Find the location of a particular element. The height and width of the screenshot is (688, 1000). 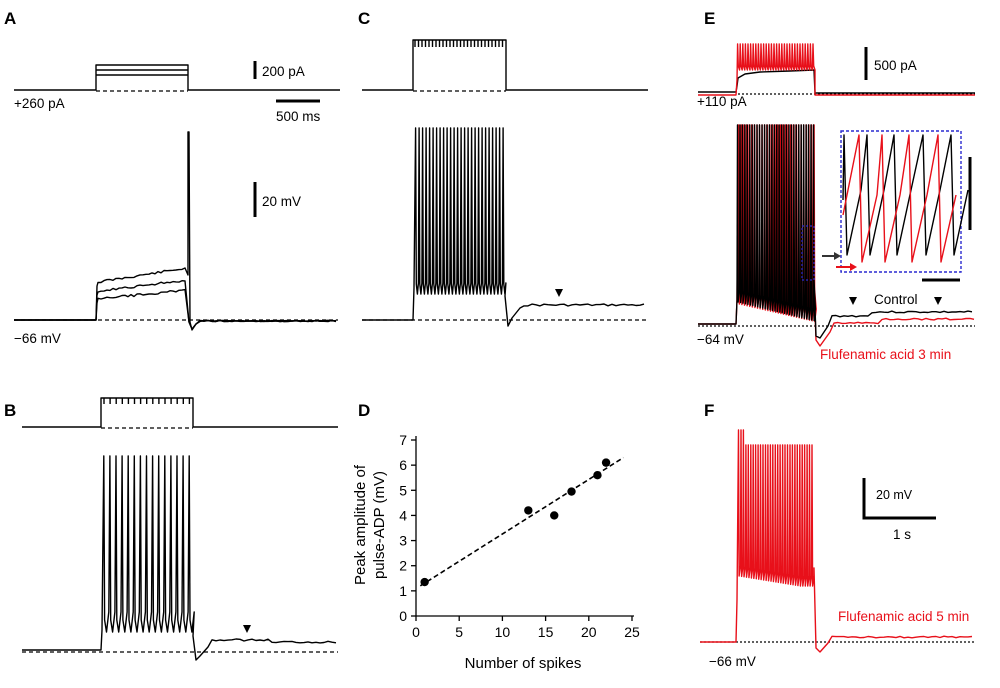

panel-d-y-axis-label-line1: Peak amplitude of is located at coordinates (360, 524).